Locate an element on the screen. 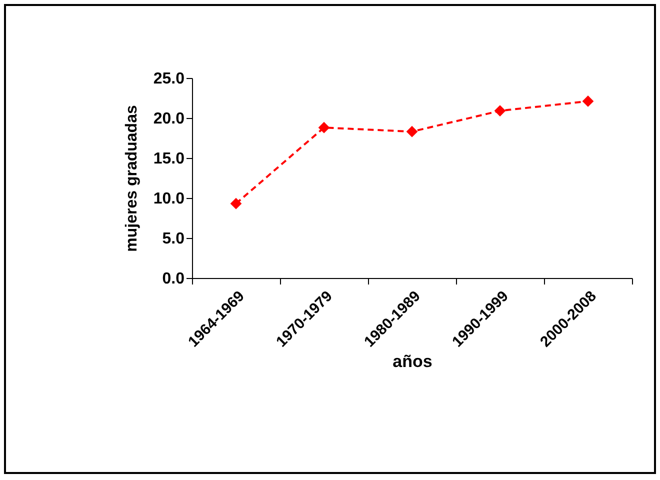  y-tick-label: 0.0 is located at coordinates (173, 279).